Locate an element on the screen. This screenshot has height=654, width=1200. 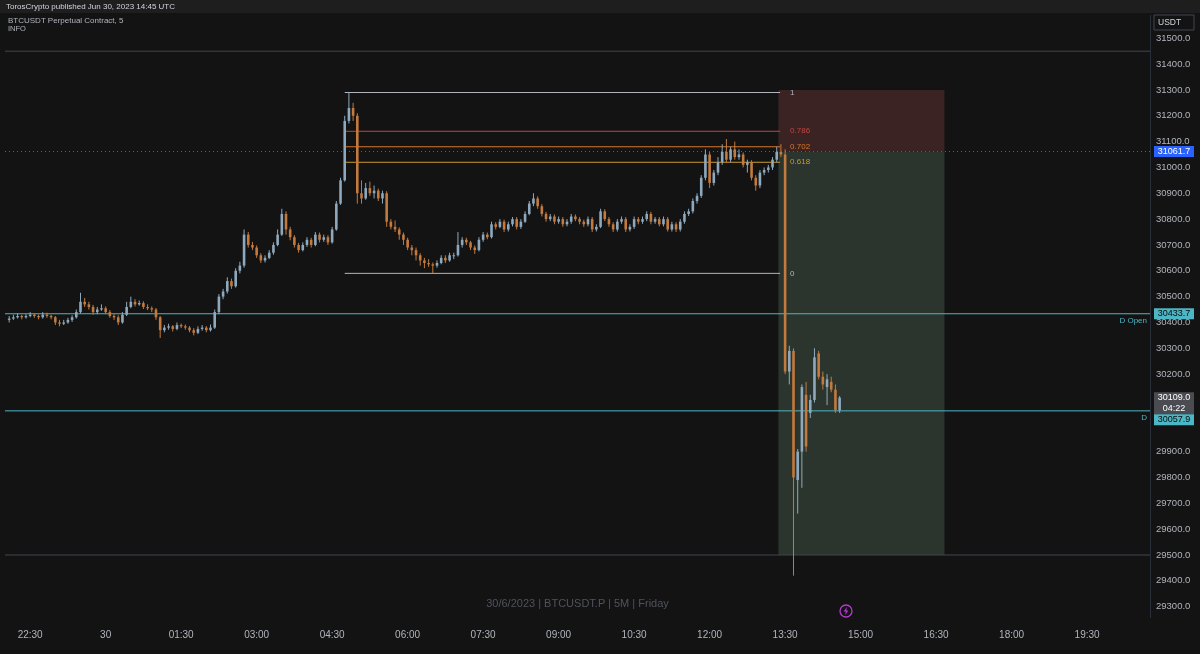
y-tick-label: 31100.0 is located at coordinates (1173, 141).